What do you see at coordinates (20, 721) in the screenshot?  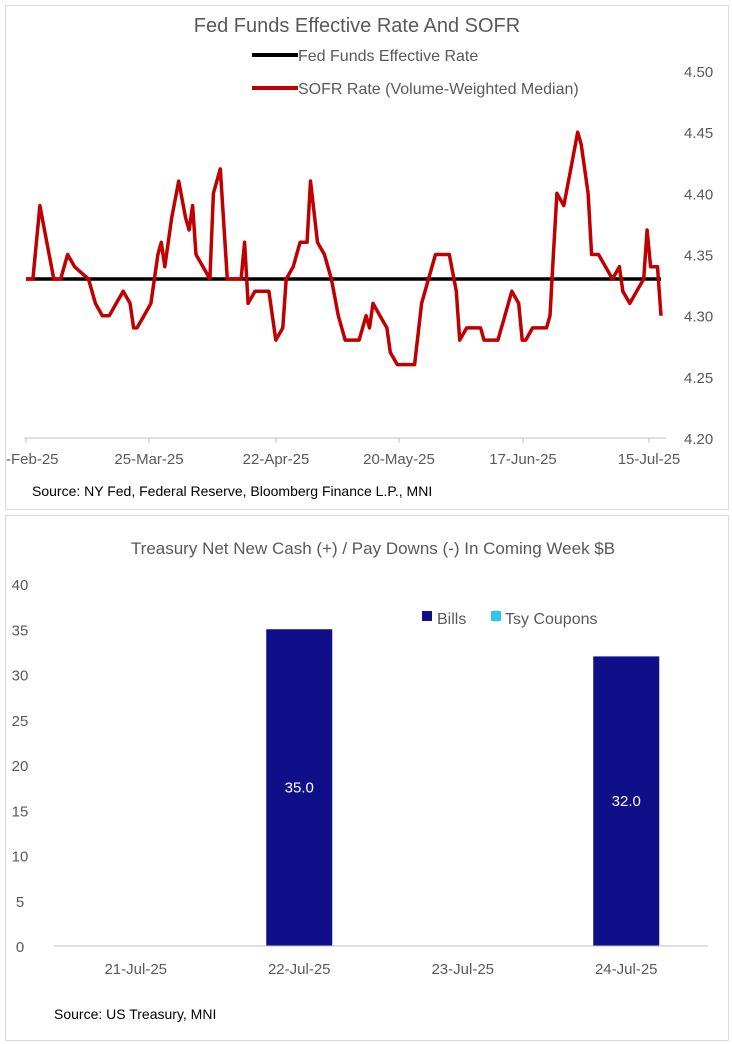 I see `y-tick-label: 25` at bounding box center [20, 721].